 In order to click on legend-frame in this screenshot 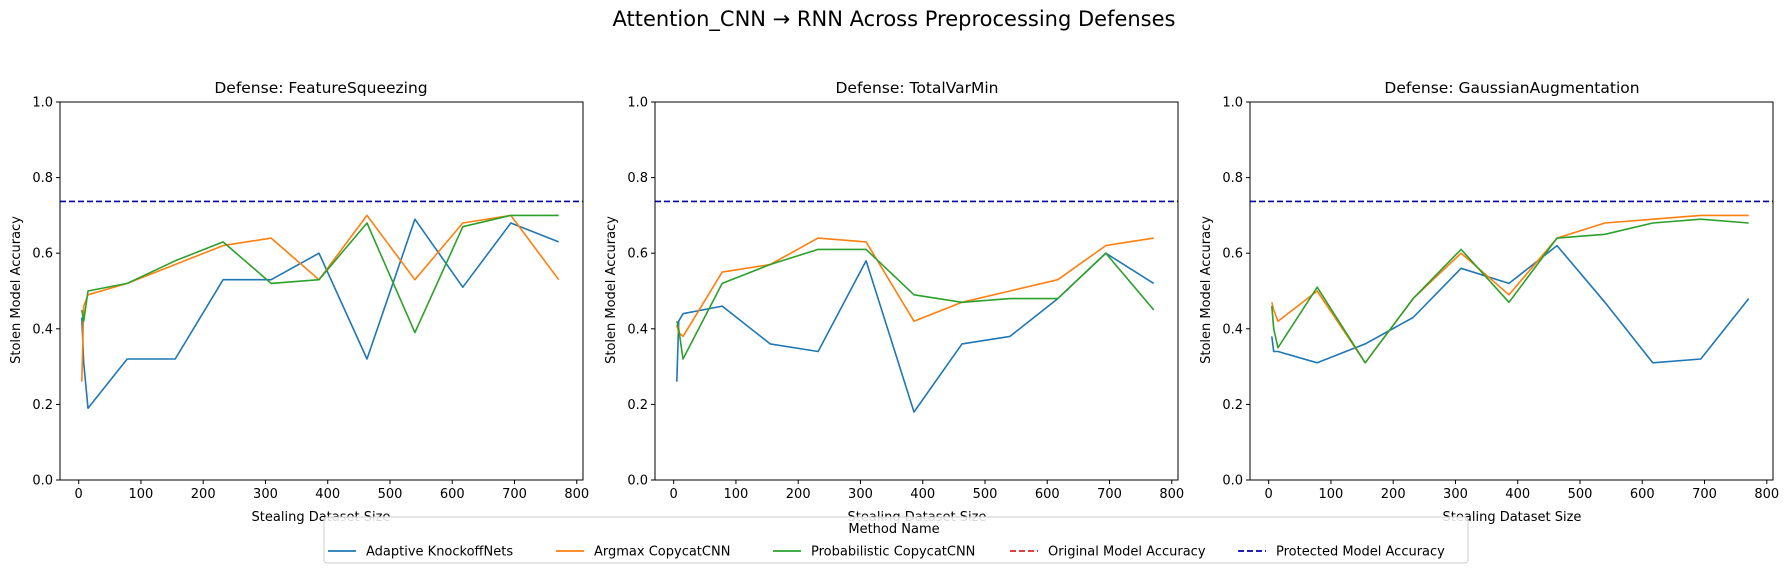, I will do `click(896, 540)`.